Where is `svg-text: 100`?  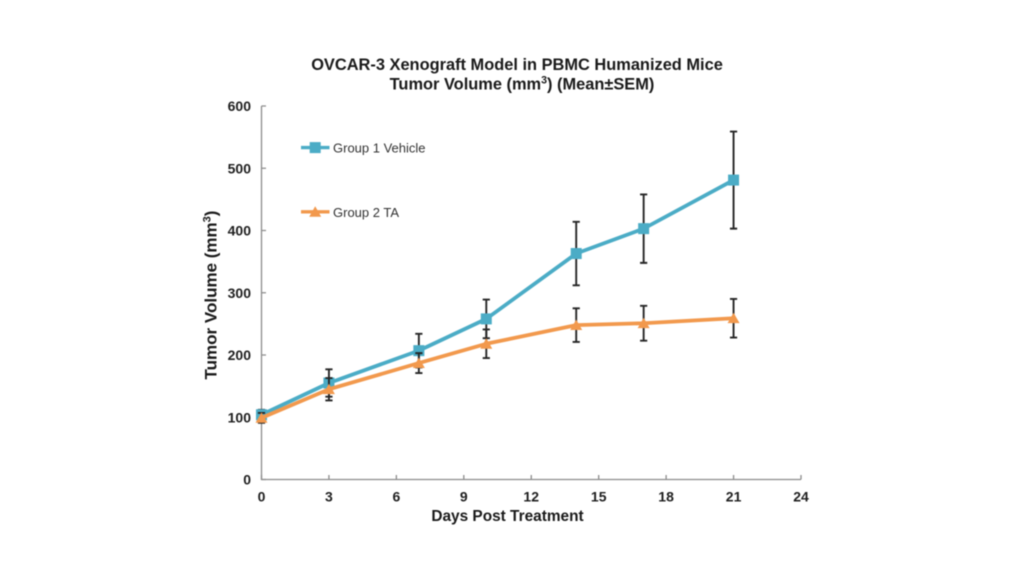
svg-text: 100 is located at coordinates (240, 417).